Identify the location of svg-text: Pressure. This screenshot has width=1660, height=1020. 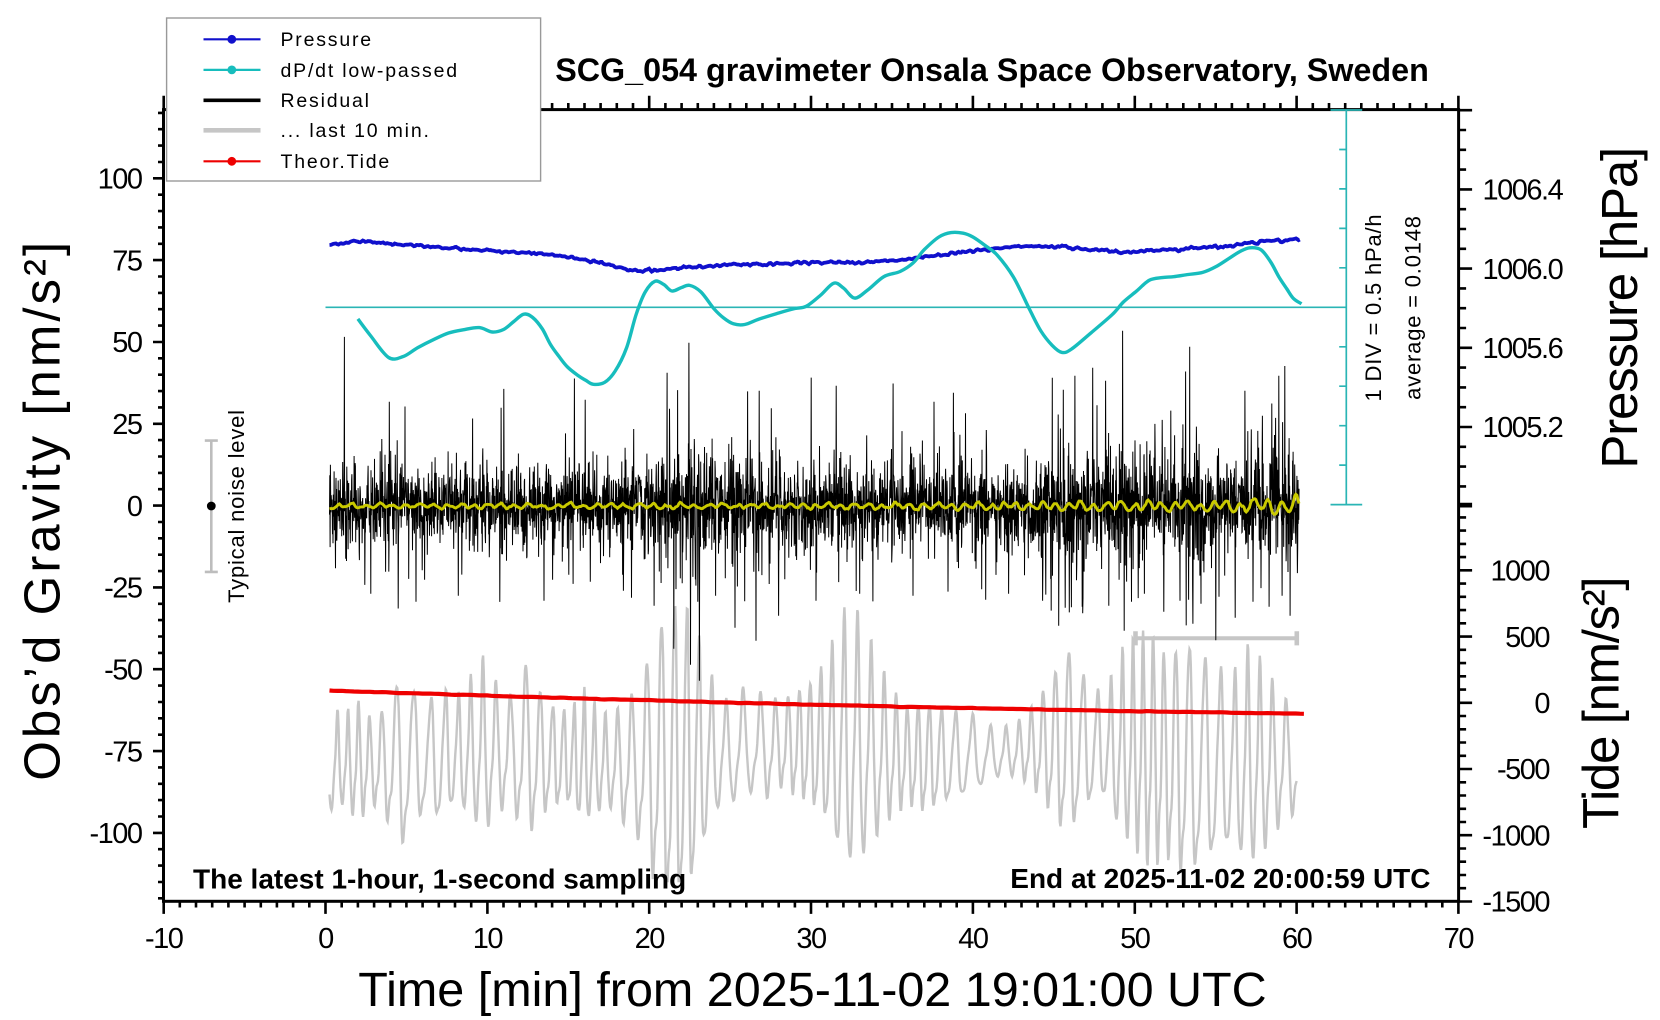
(327, 40).